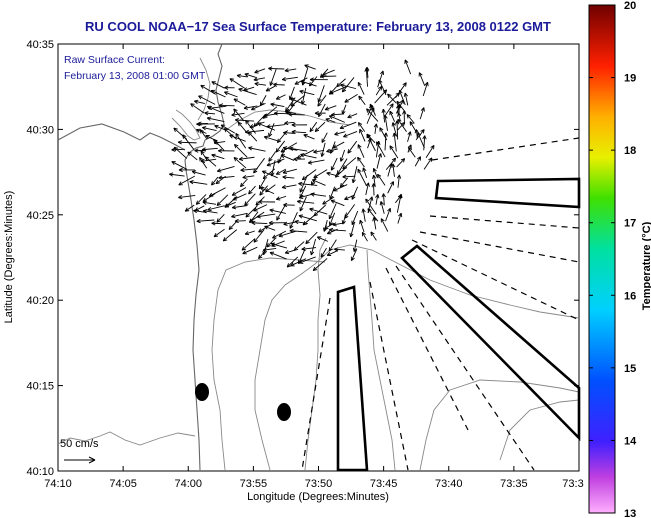  I want to click on contour-northwest, so click(204, 89).